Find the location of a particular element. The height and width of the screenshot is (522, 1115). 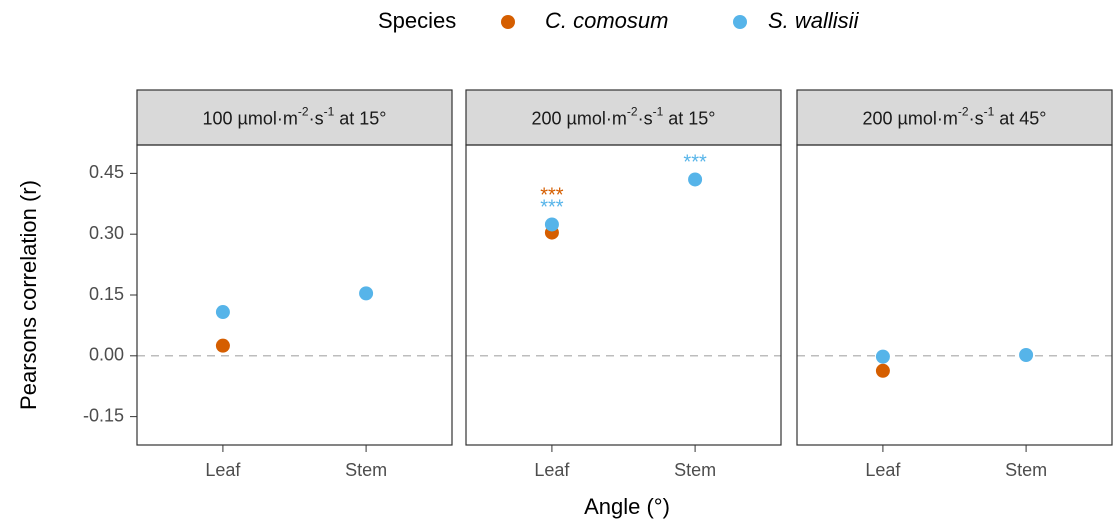

y-axis-label: Pearsons correlation (r) is located at coordinates (28, 295).